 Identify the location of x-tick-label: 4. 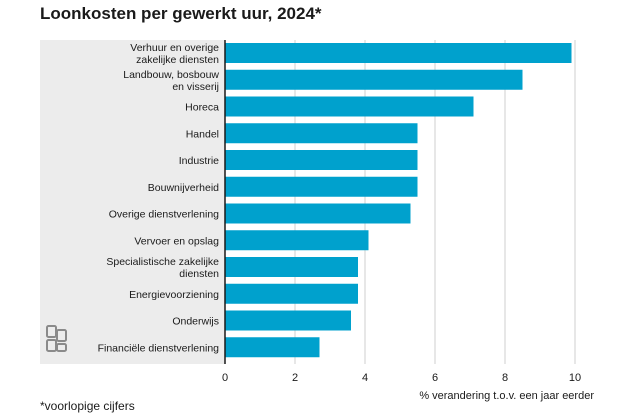
(365, 378).